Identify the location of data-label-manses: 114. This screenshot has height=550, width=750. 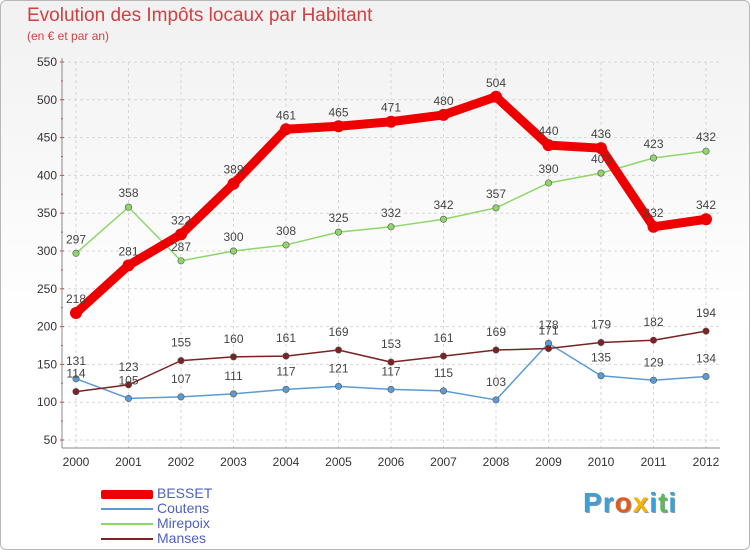
(75, 374).